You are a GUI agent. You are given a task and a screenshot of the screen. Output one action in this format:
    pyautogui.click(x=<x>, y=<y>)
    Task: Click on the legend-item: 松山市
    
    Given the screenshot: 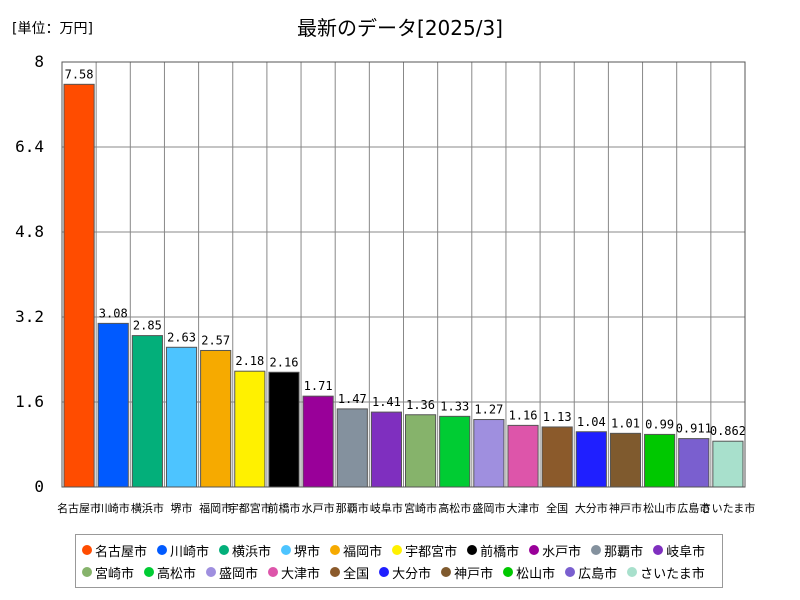 What is the action you would take?
    pyautogui.click(x=529, y=572)
    